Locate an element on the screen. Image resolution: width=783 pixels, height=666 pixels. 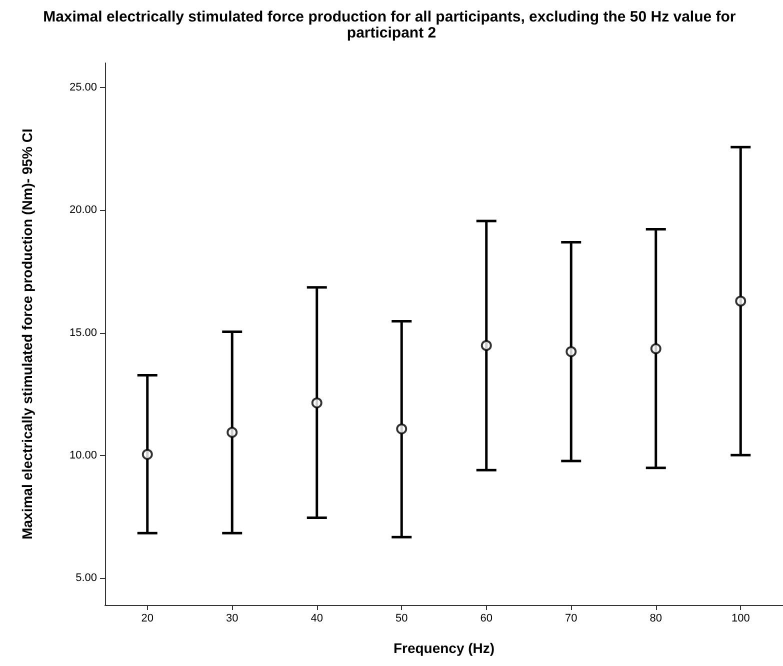
x-tick-label: 20 is located at coordinates (147, 618).